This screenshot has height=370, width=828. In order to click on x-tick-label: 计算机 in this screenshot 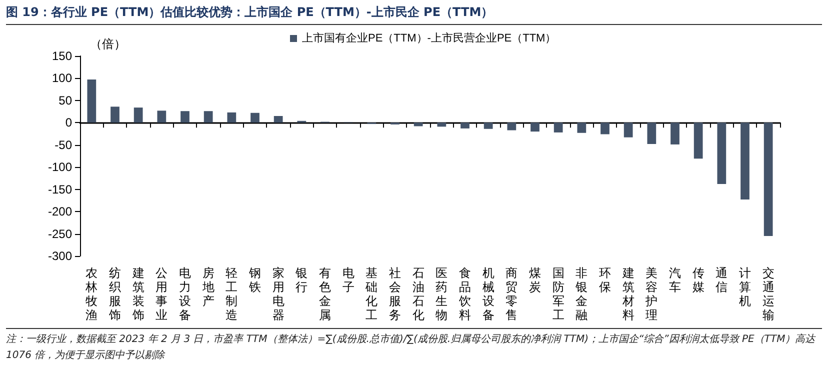, I will do `click(745, 287)`.